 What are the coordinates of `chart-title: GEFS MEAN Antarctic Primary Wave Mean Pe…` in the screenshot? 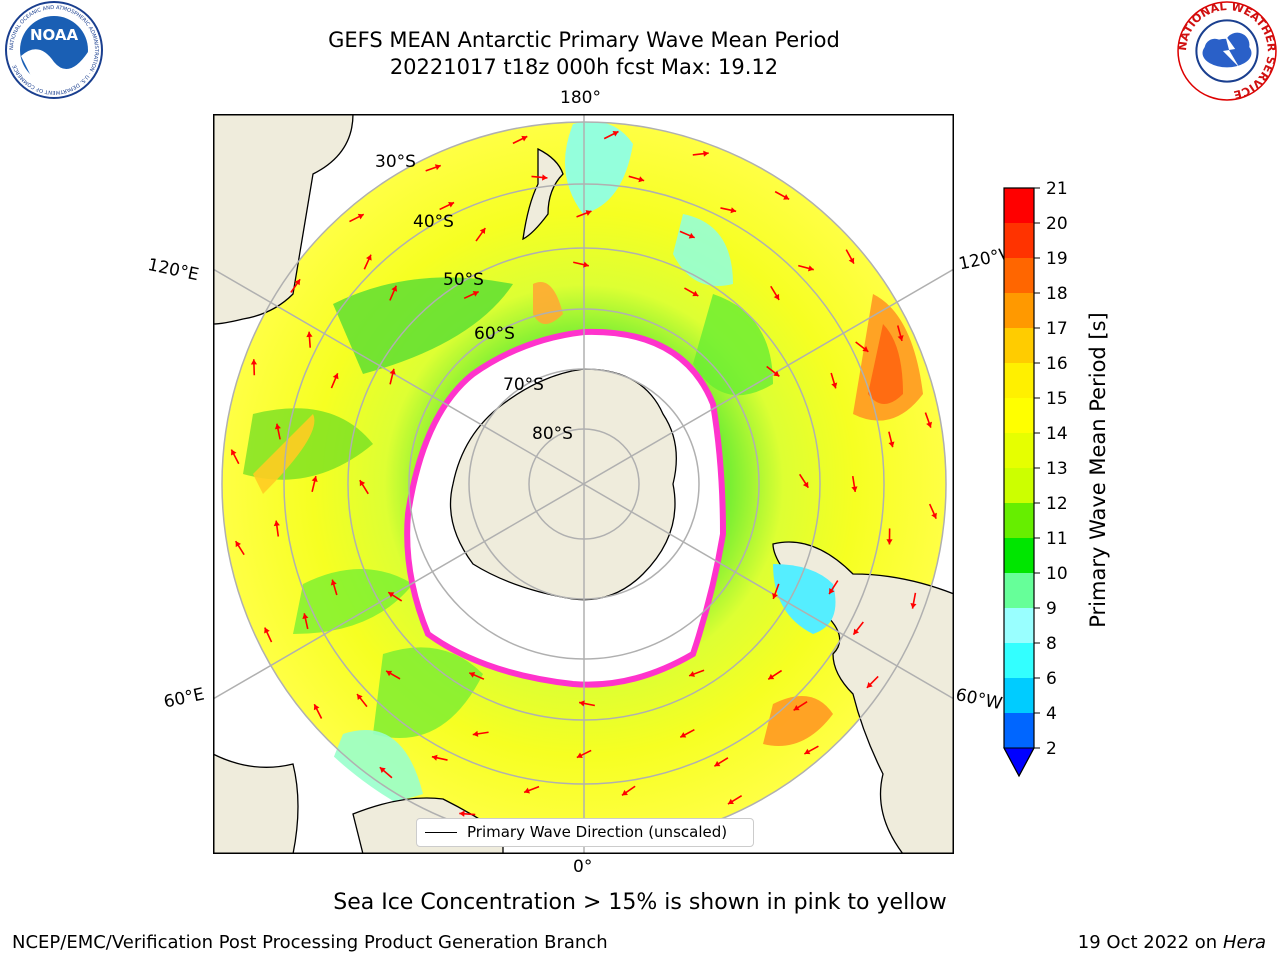 It's located at (584, 40).